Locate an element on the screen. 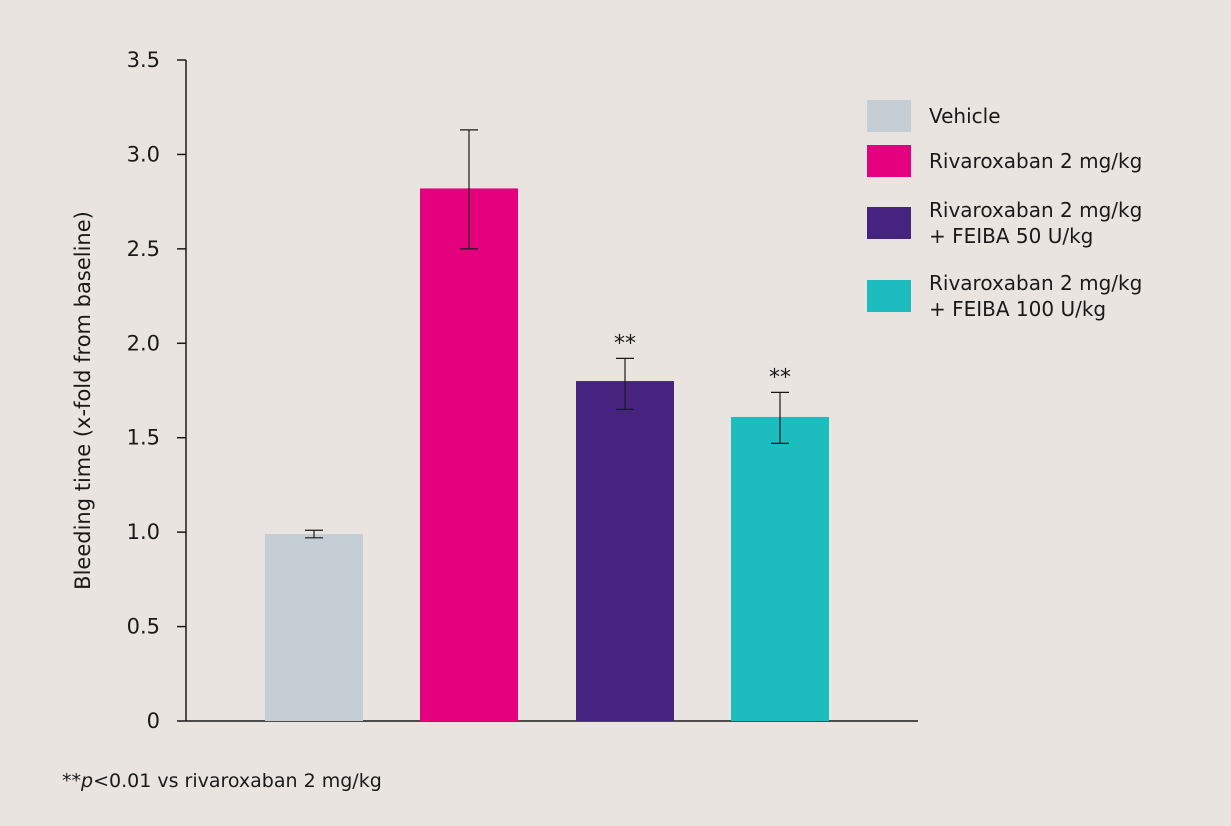 The image size is (1231, 826). y-tick-label: 2.0 is located at coordinates (143, 343).